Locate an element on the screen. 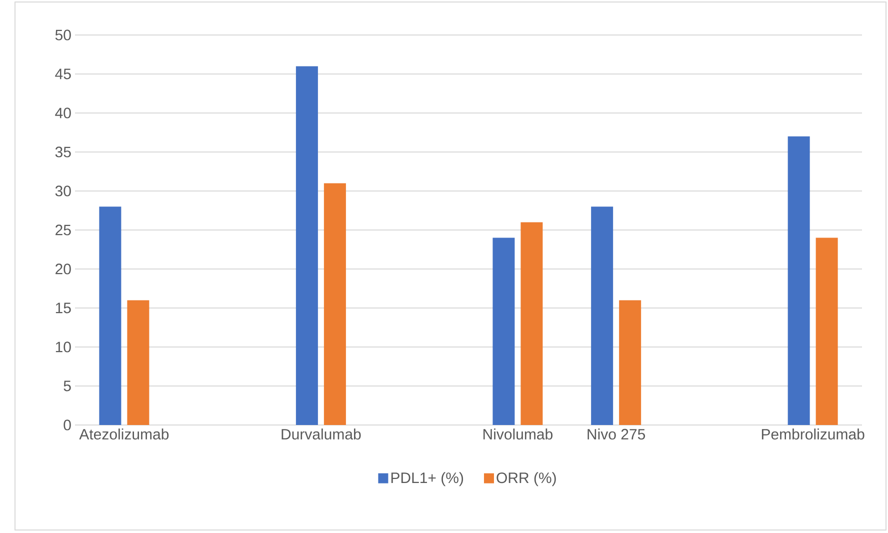 Image resolution: width=888 pixels, height=533 pixels. legend-label: ORR (%) is located at coordinates (526, 479).